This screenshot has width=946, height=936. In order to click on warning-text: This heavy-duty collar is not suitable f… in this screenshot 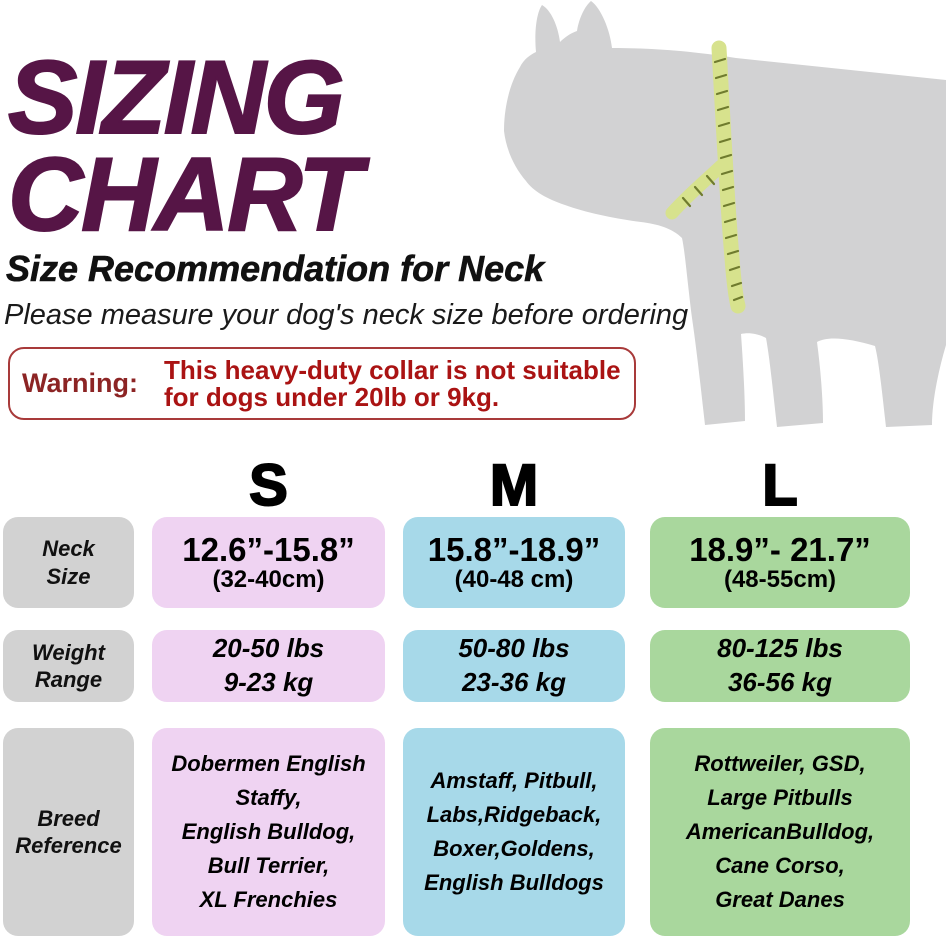, I will do `click(392, 383)`.